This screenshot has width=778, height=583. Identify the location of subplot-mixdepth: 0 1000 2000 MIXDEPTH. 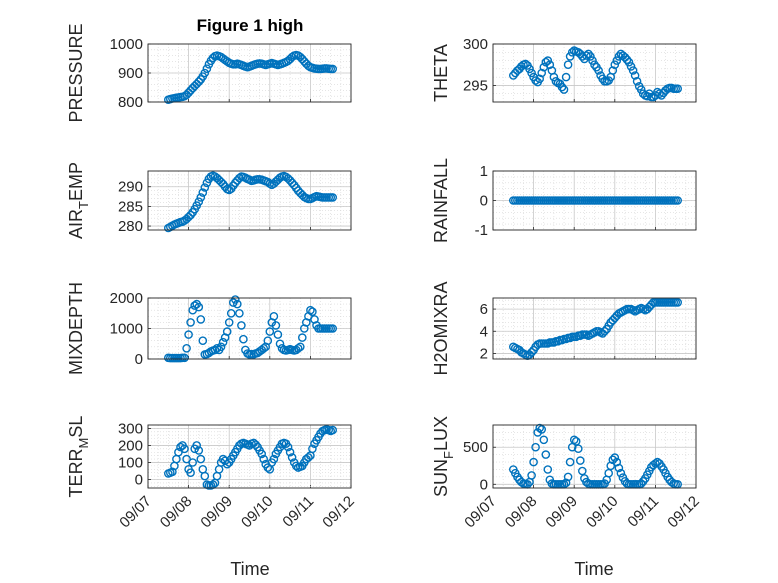
(209, 328).